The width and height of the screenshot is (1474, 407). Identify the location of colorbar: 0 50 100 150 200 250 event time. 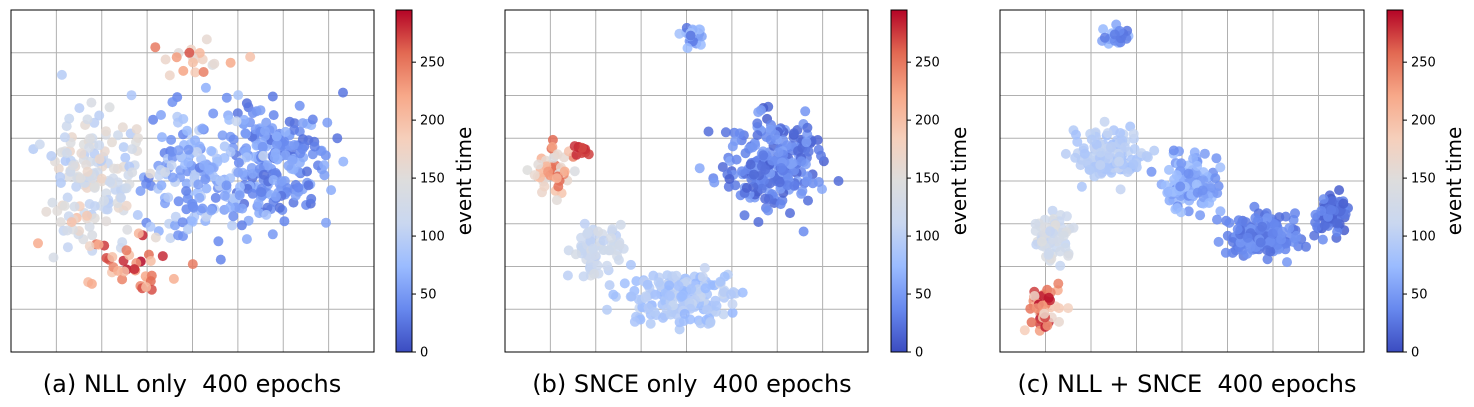
(435, 185).